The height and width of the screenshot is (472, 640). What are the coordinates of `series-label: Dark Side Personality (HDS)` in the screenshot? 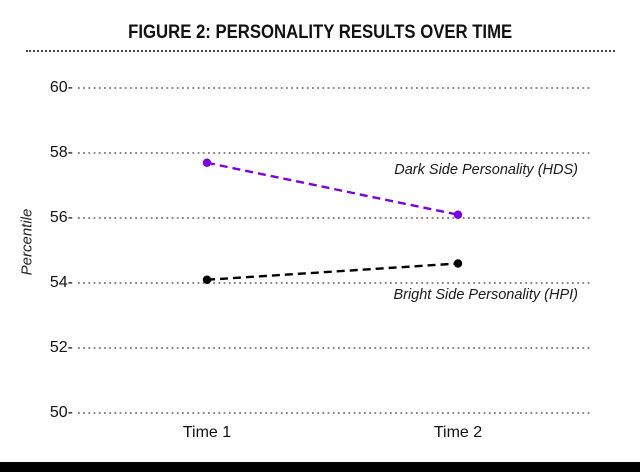 It's located at (486, 170).